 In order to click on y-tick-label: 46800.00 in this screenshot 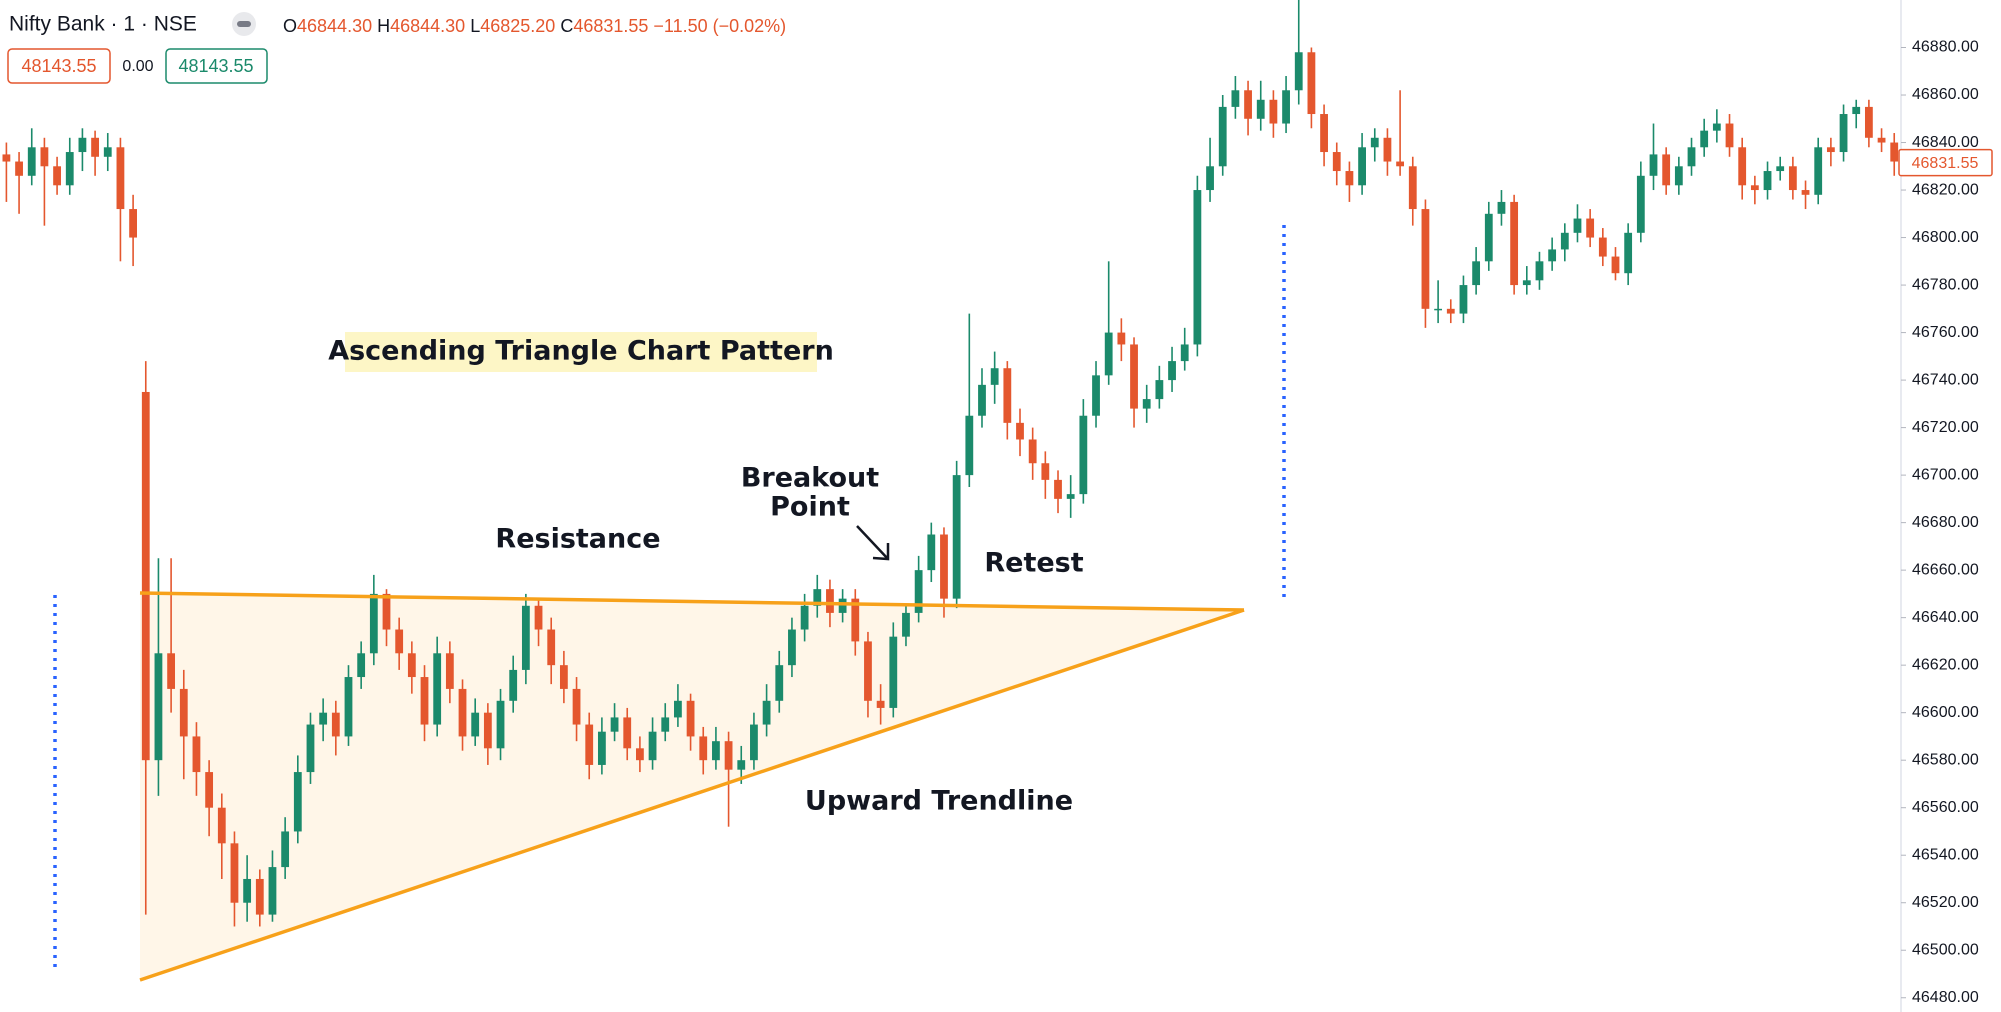, I will do `click(1945, 237)`.